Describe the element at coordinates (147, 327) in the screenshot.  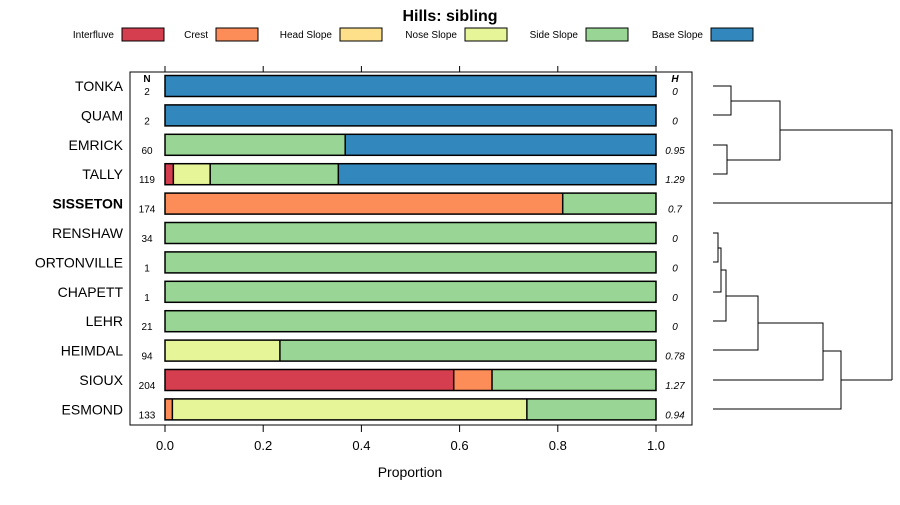
I see `row-n-value: 21` at that location.